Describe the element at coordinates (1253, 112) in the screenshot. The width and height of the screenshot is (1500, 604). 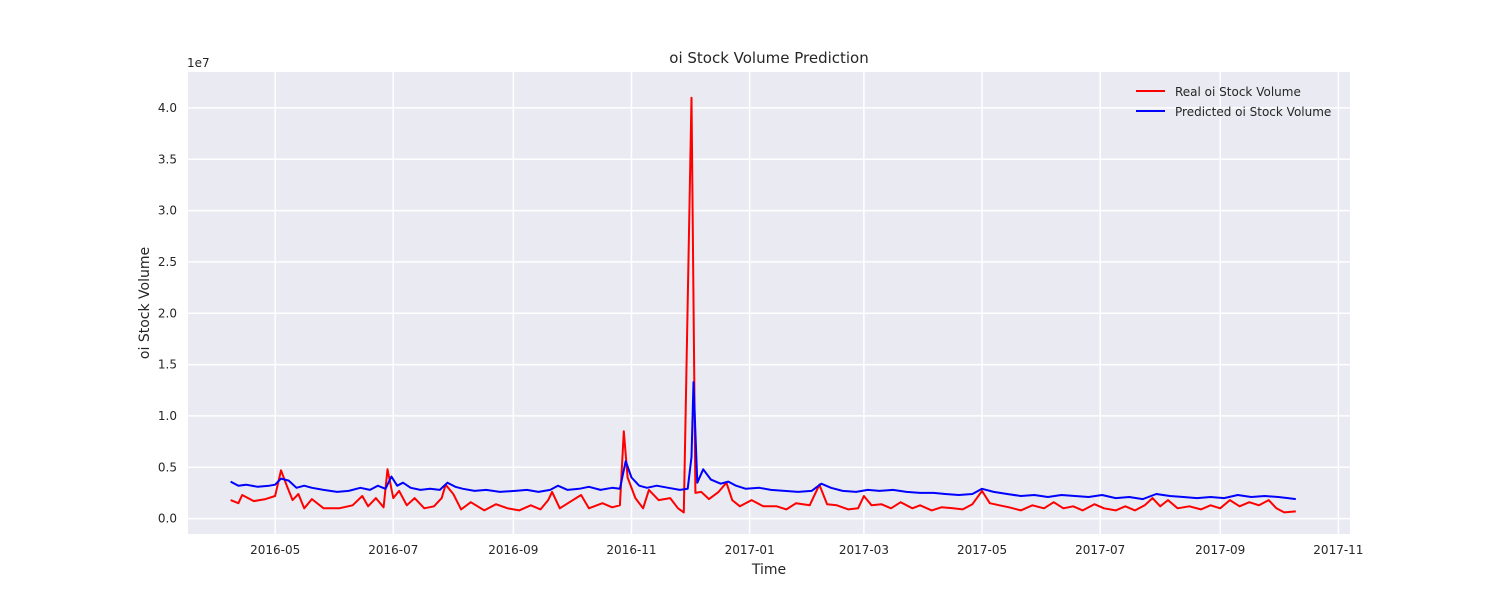
I see `legend-label: Predicted oi Stock Volume` at that location.